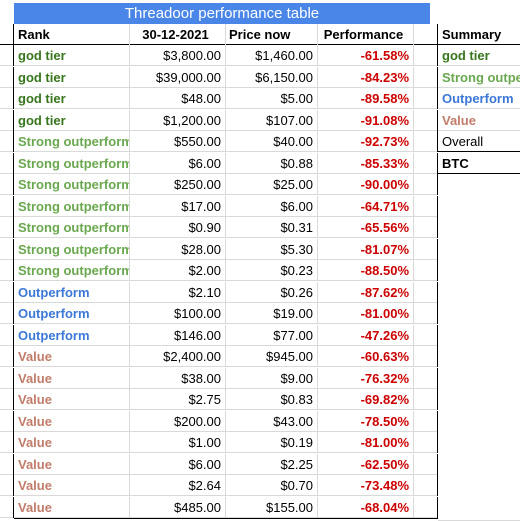 The height and width of the screenshot is (521, 520). What do you see at coordinates (178, 485) in the screenshot?
I see `price-date-cell: $2.64` at bounding box center [178, 485].